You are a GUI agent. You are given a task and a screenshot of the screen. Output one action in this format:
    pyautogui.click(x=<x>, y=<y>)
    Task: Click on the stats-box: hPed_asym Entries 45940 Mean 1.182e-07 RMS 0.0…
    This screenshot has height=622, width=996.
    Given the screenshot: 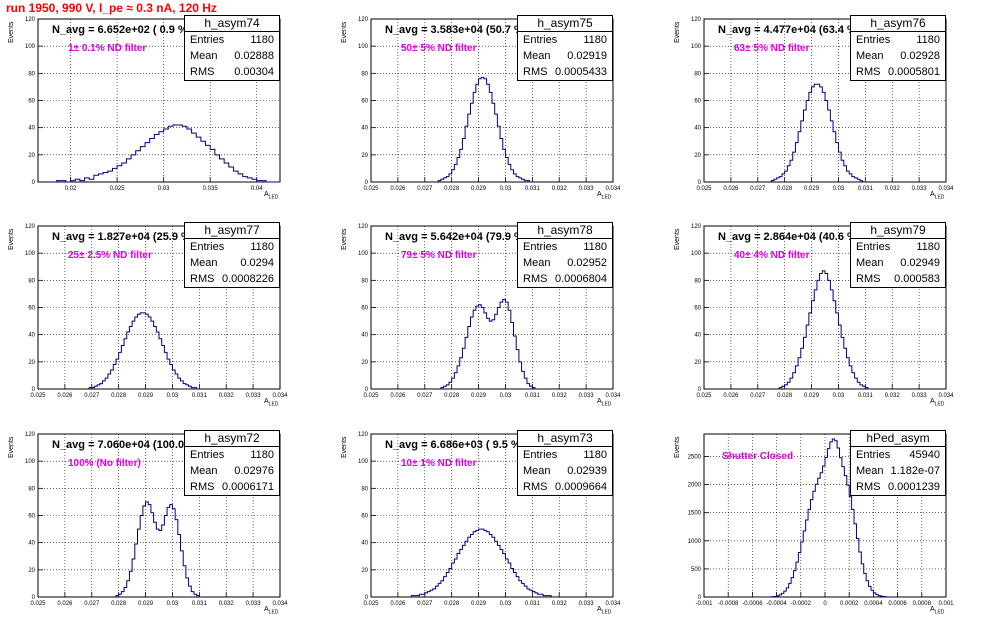 What is the action you would take?
    pyautogui.click(x=898, y=463)
    